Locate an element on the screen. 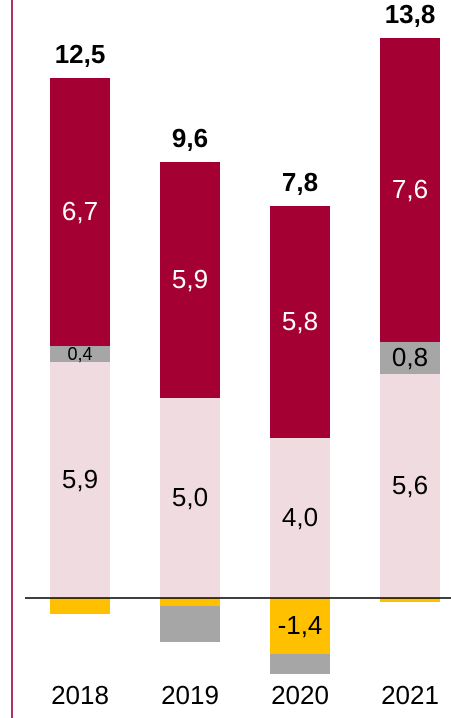 The width and height of the screenshot is (451, 718). value-label: 5,6 is located at coordinates (410, 485).